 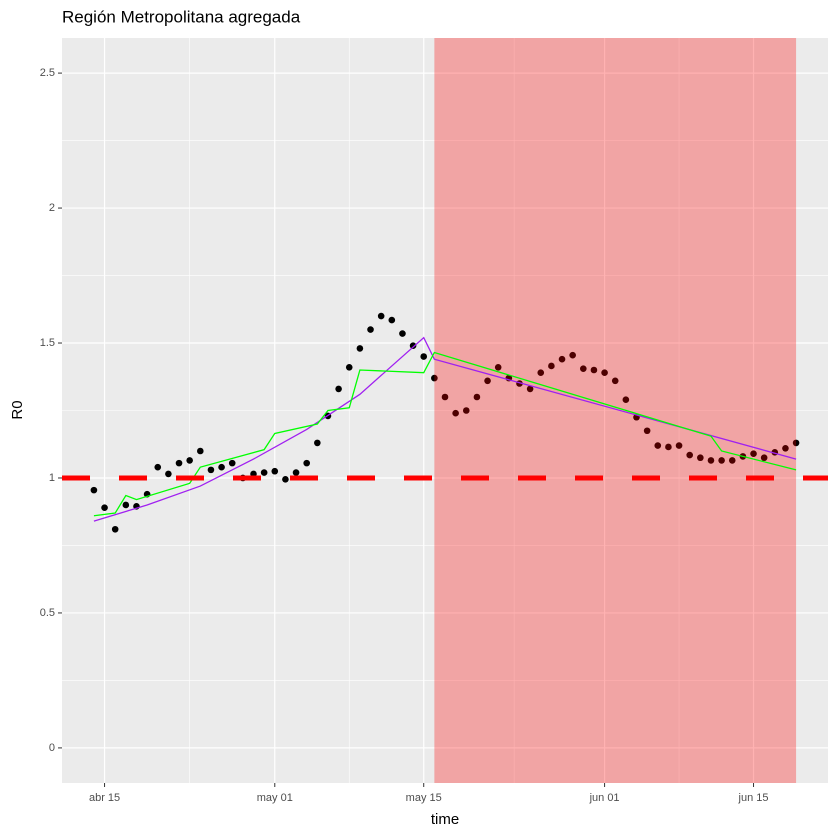 What do you see at coordinates (52, 748) in the screenshot?
I see `y-tick-label: 0` at bounding box center [52, 748].